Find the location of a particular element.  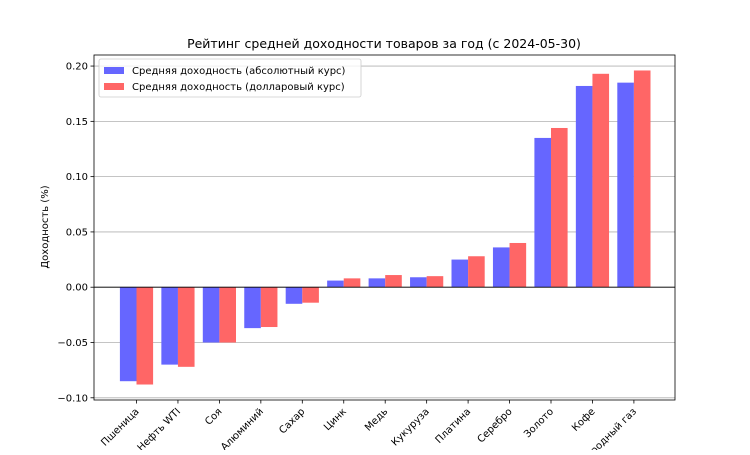

x-tick-label: Пшеница is located at coordinates (120, 427).